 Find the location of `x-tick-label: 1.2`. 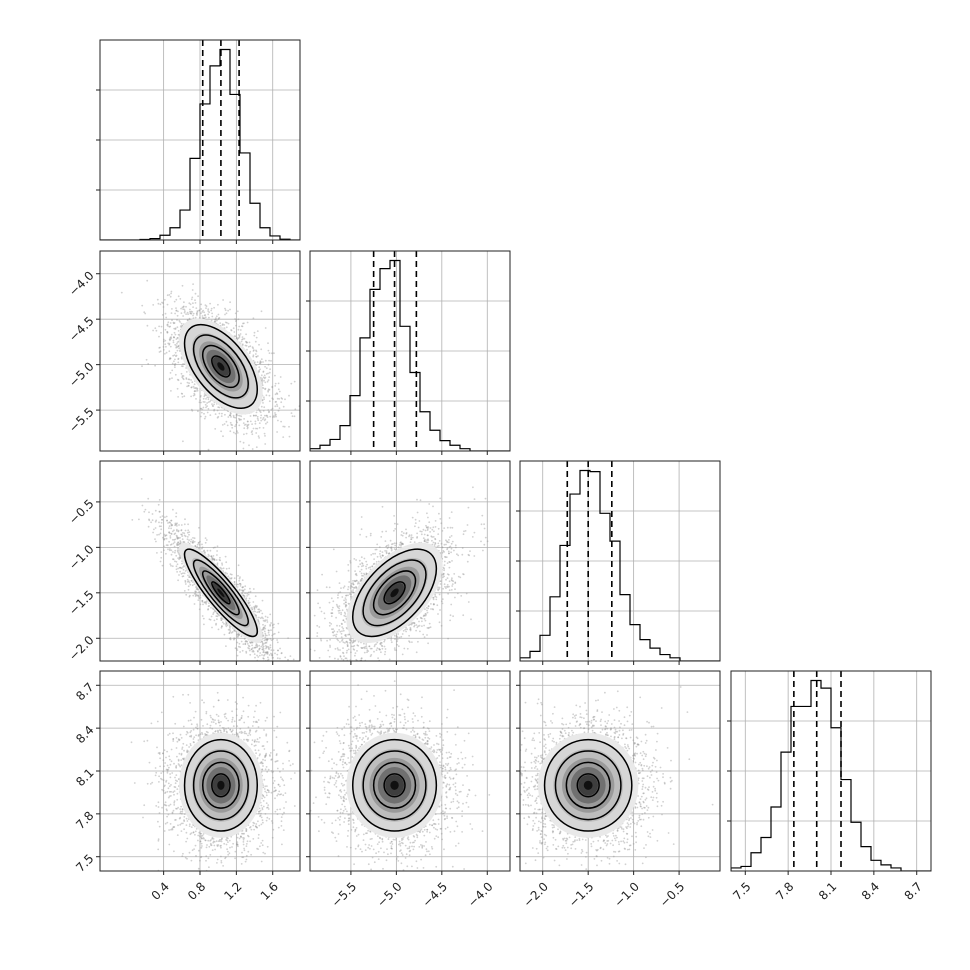

x-tick-label: 1.2 is located at coordinates (232, 890).